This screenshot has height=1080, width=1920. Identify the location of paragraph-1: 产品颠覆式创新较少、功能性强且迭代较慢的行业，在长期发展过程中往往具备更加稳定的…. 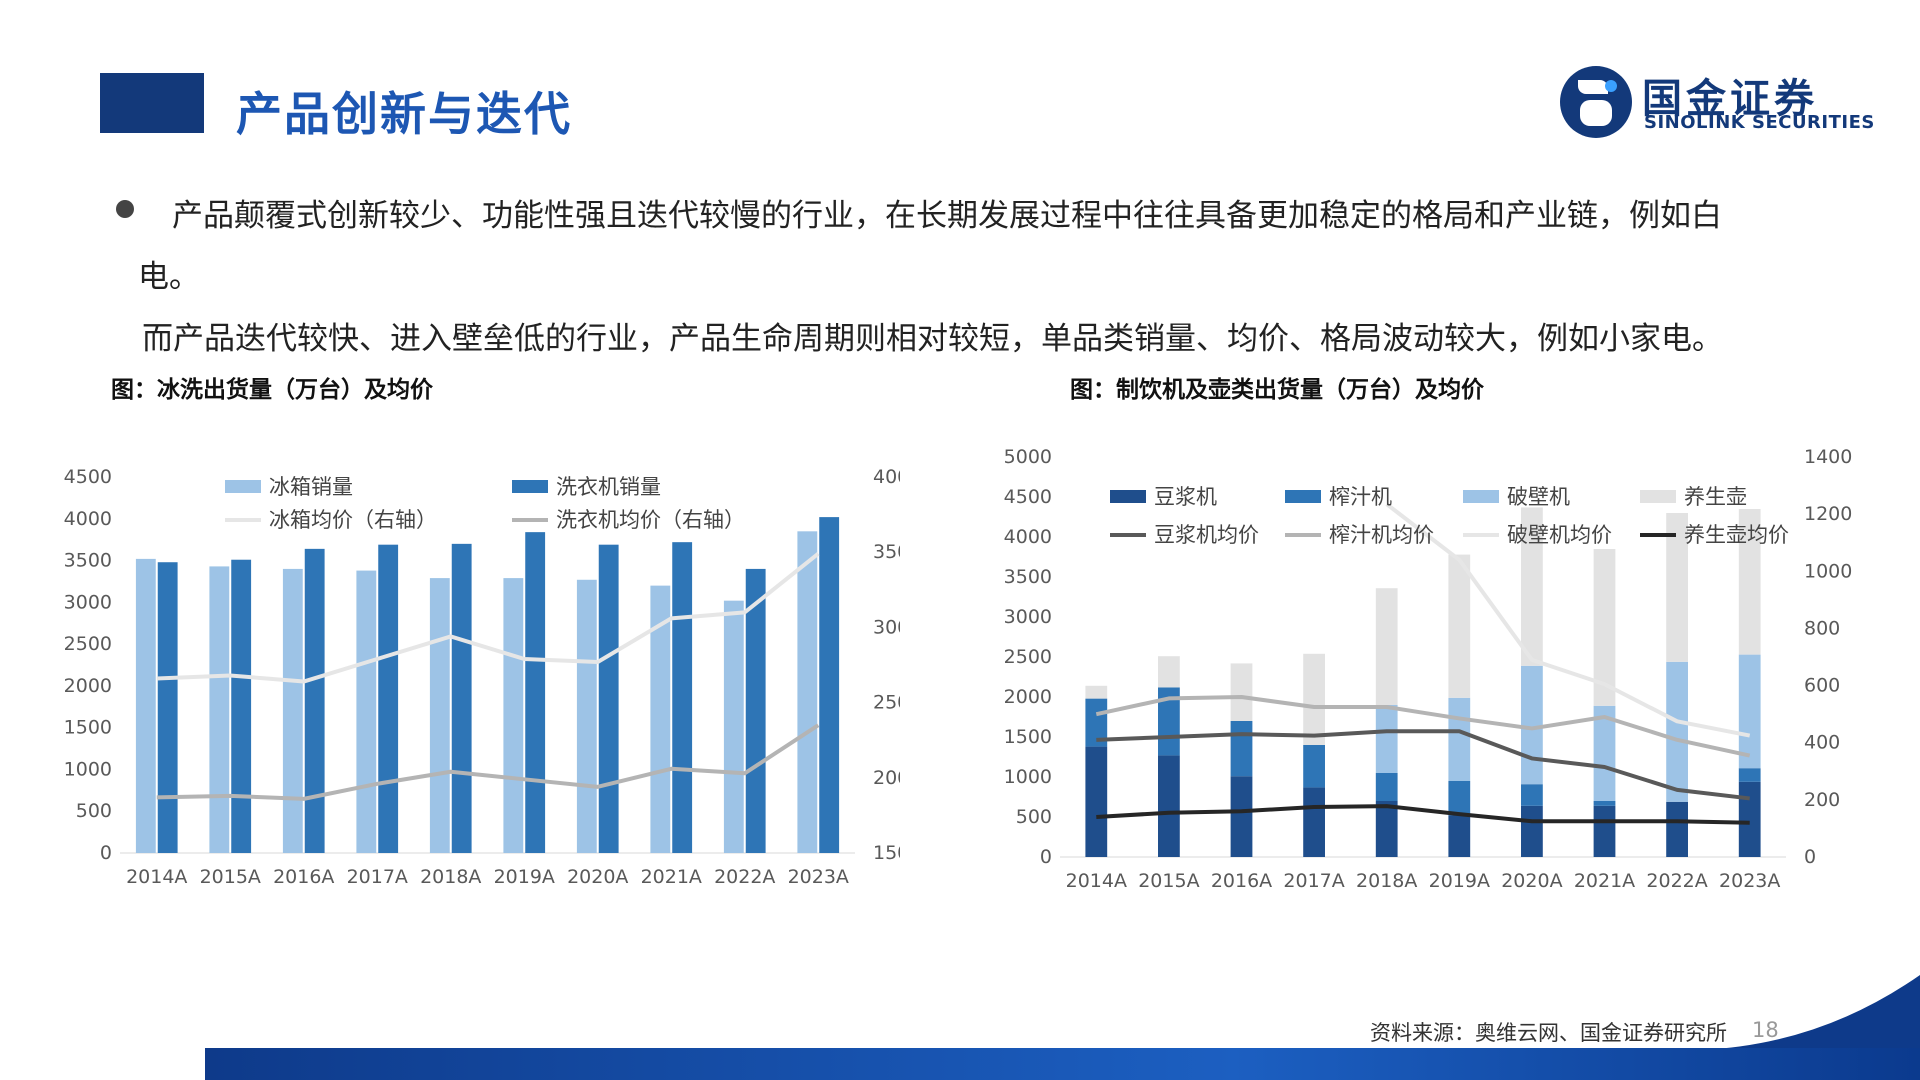
(947, 216).